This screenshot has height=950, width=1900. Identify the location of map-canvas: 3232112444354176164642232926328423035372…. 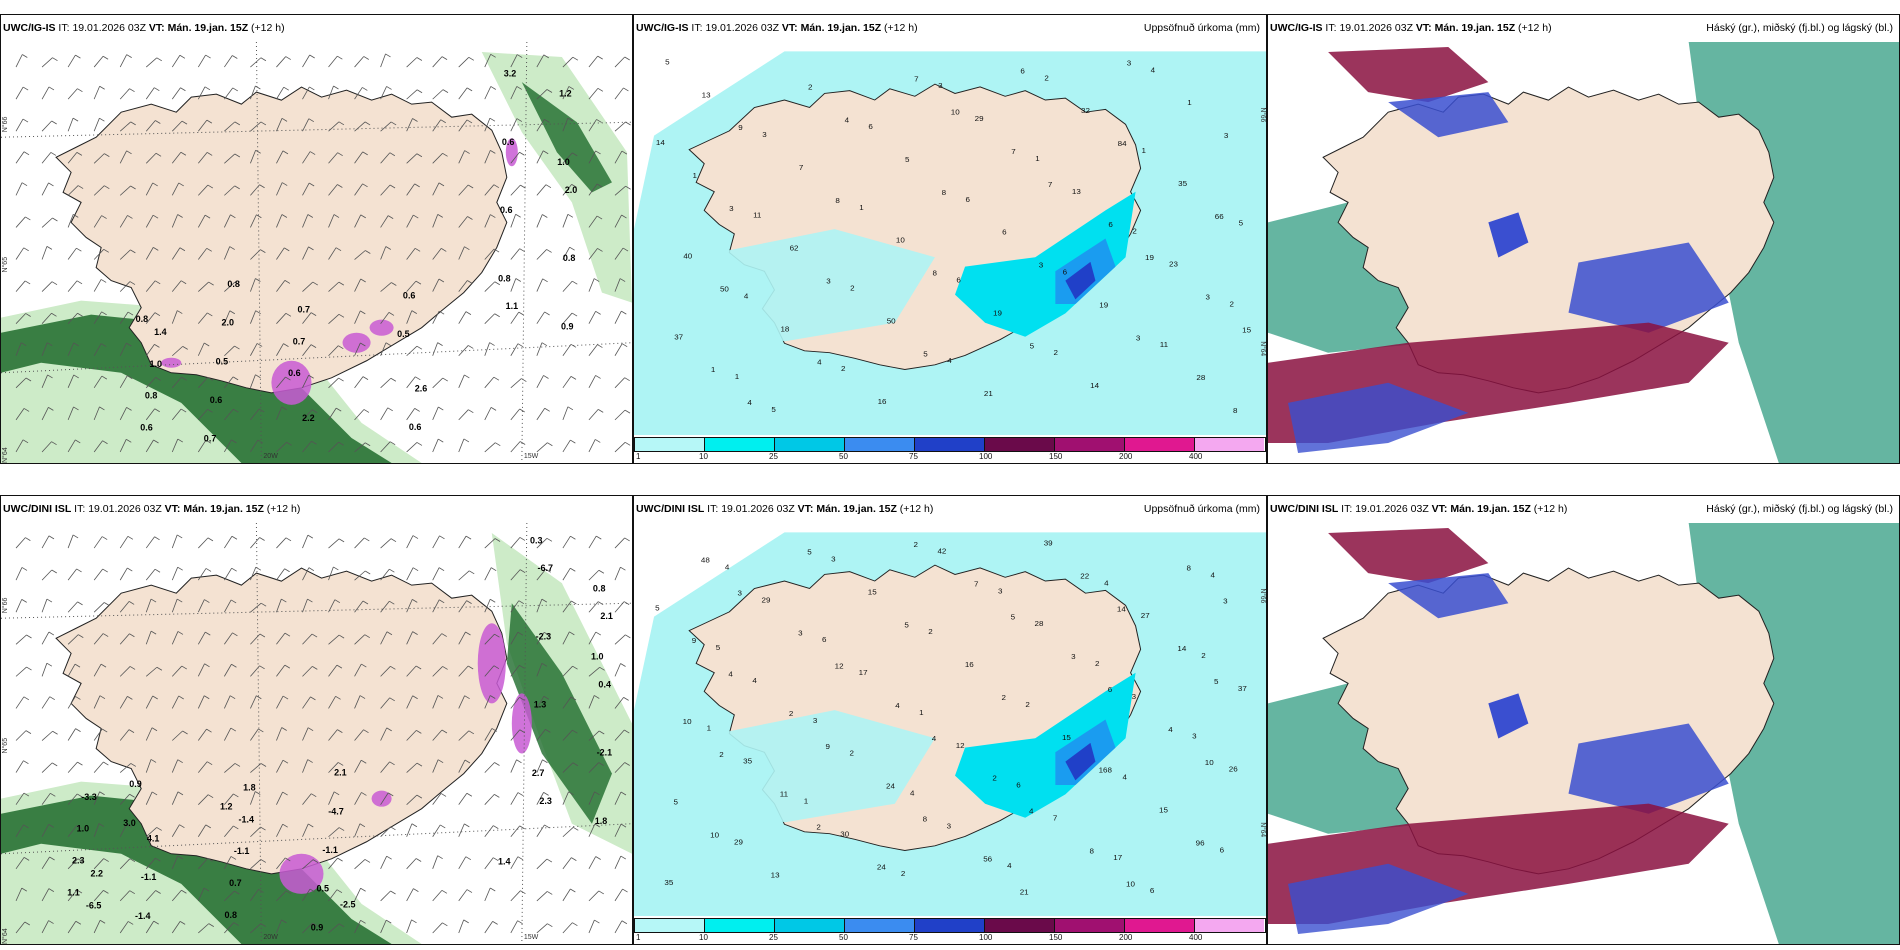
(950, 719).